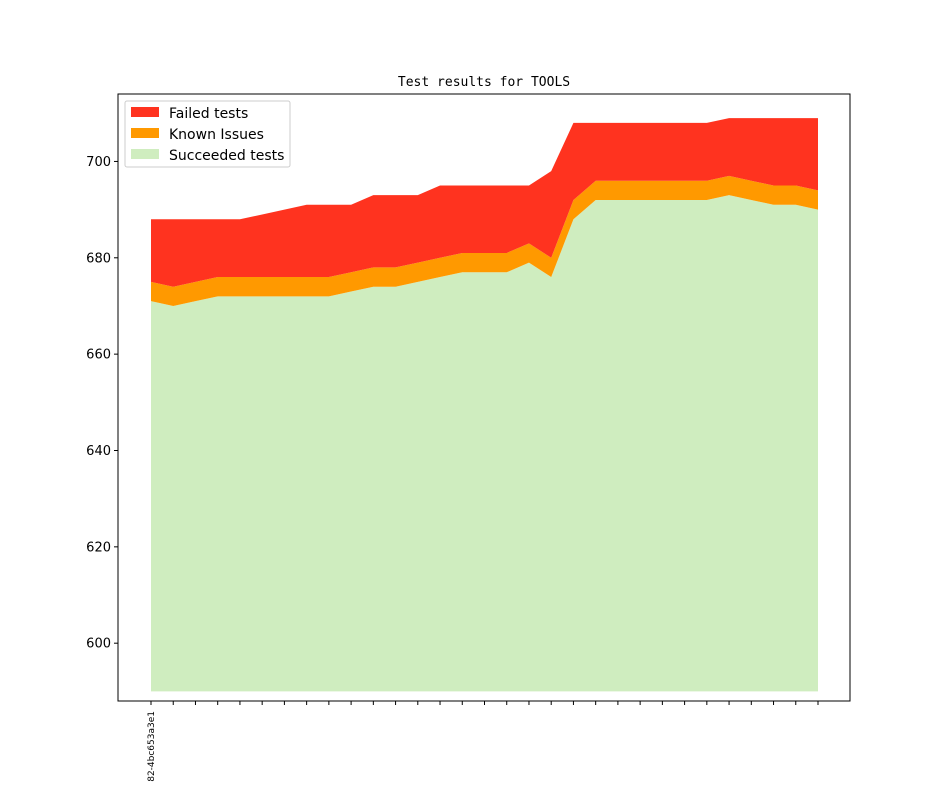  What do you see at coordinates (102, 403) in the screenshot?
I see `y-axis: 600 620 640 660 680 700` at bounding box center [102, 403].